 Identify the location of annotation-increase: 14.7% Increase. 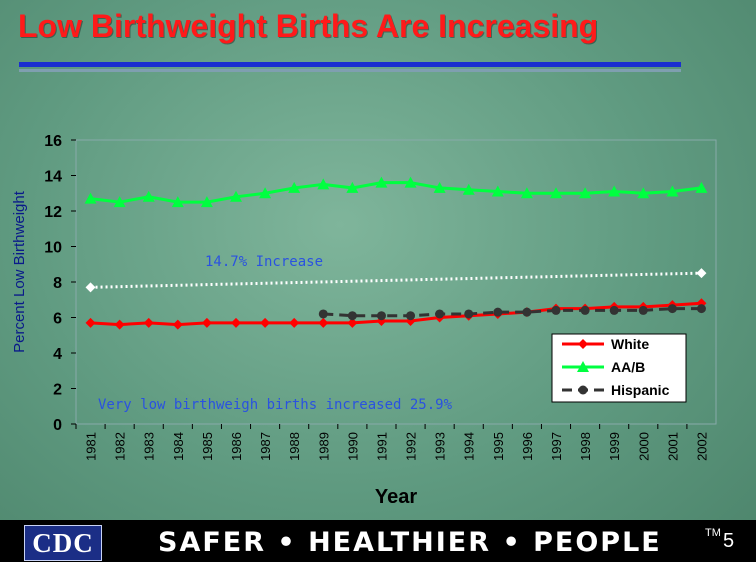
(264, 262).